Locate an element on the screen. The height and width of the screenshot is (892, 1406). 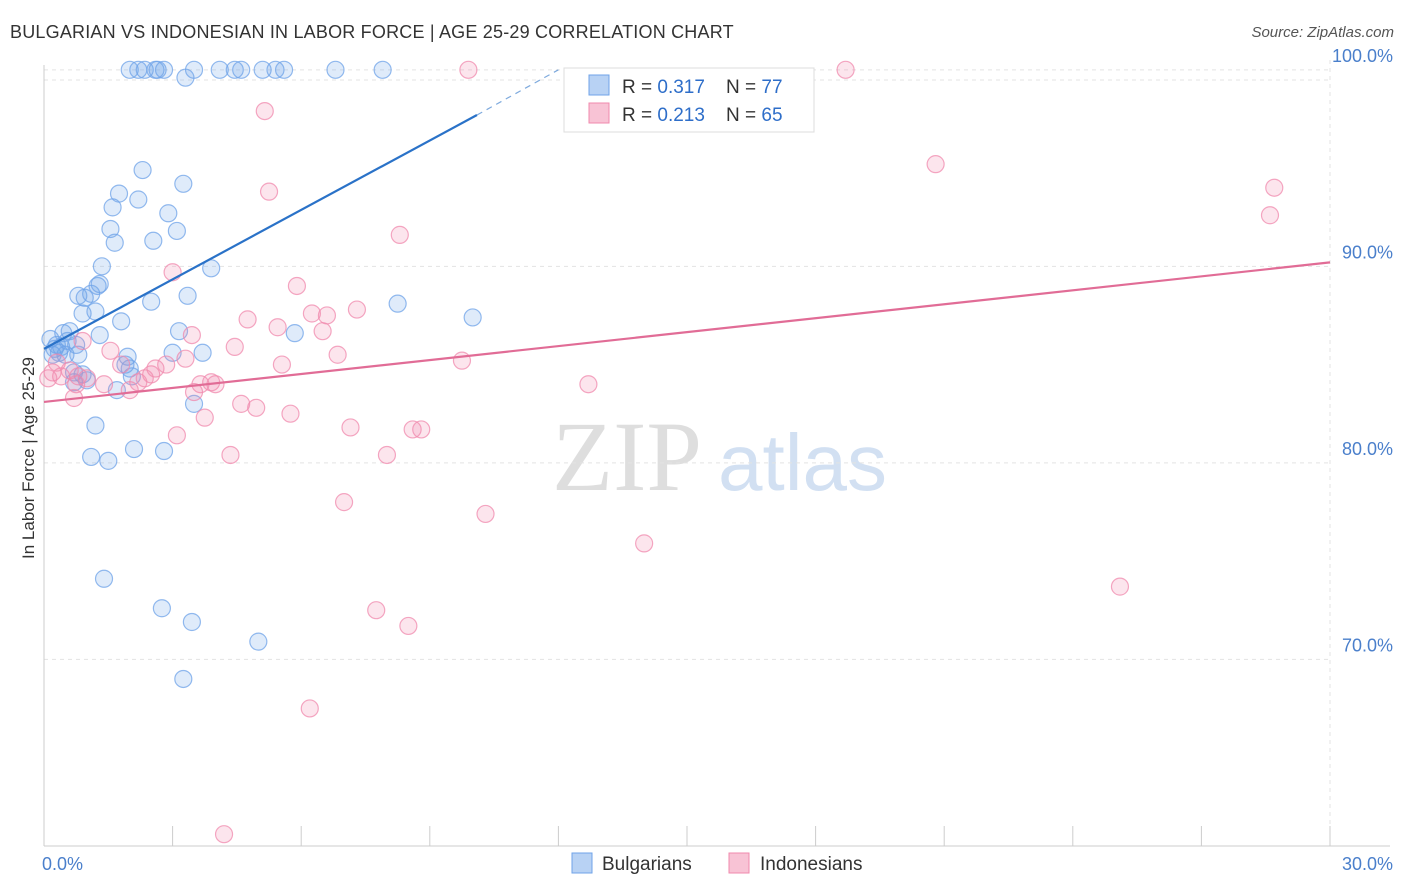
bulgarians-trend-line is located at coordinates (260, 232).